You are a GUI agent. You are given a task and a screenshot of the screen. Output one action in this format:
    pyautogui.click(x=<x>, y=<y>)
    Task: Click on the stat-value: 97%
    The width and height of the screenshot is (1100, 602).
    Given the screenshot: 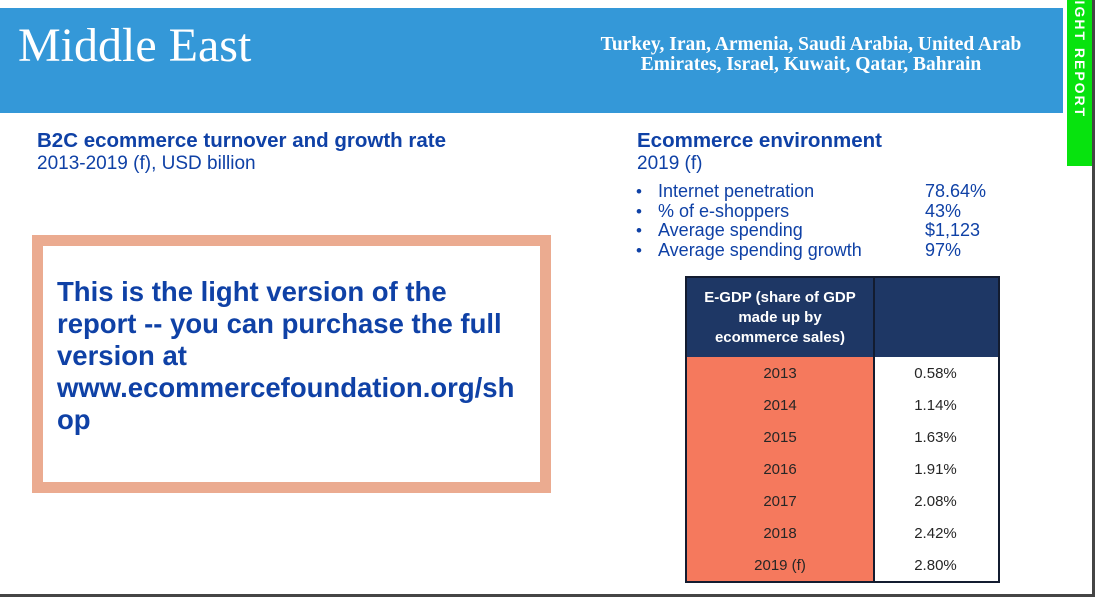 What is the action you would take?
    pyautogui.click(x=943, y=249)
    